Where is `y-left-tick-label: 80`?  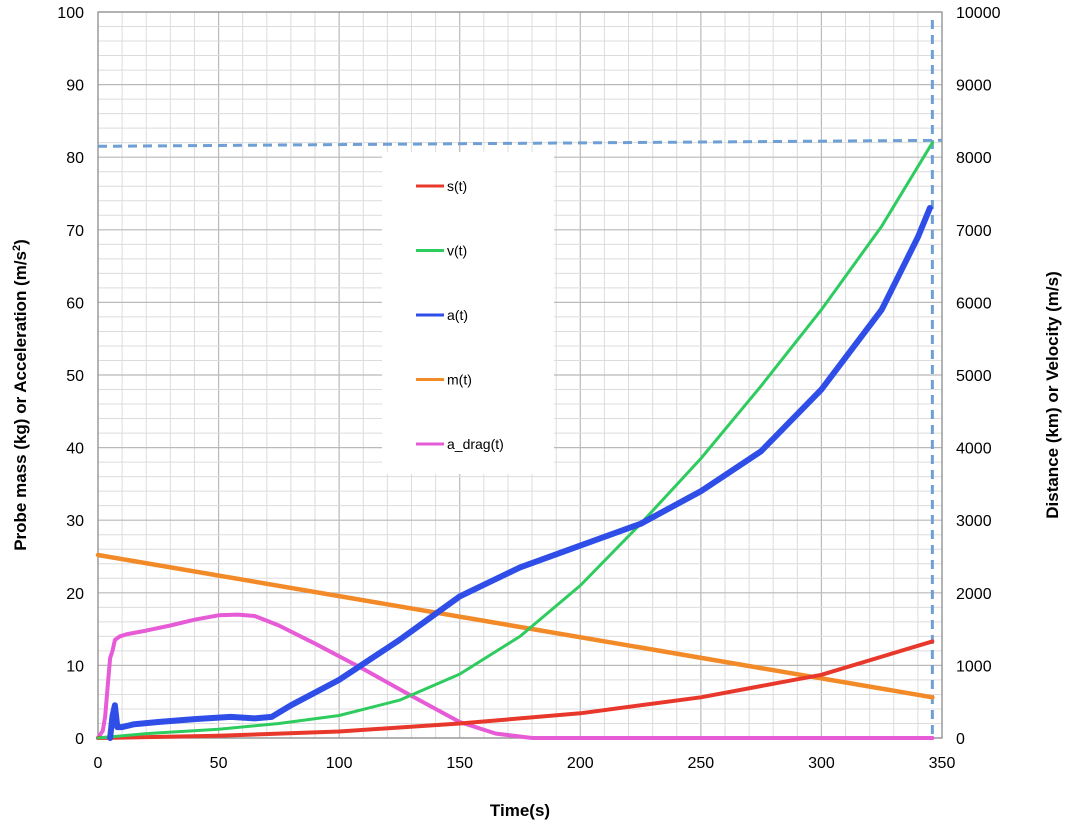 y-left-tick-label: 80 is located at coordinates (75, 158).